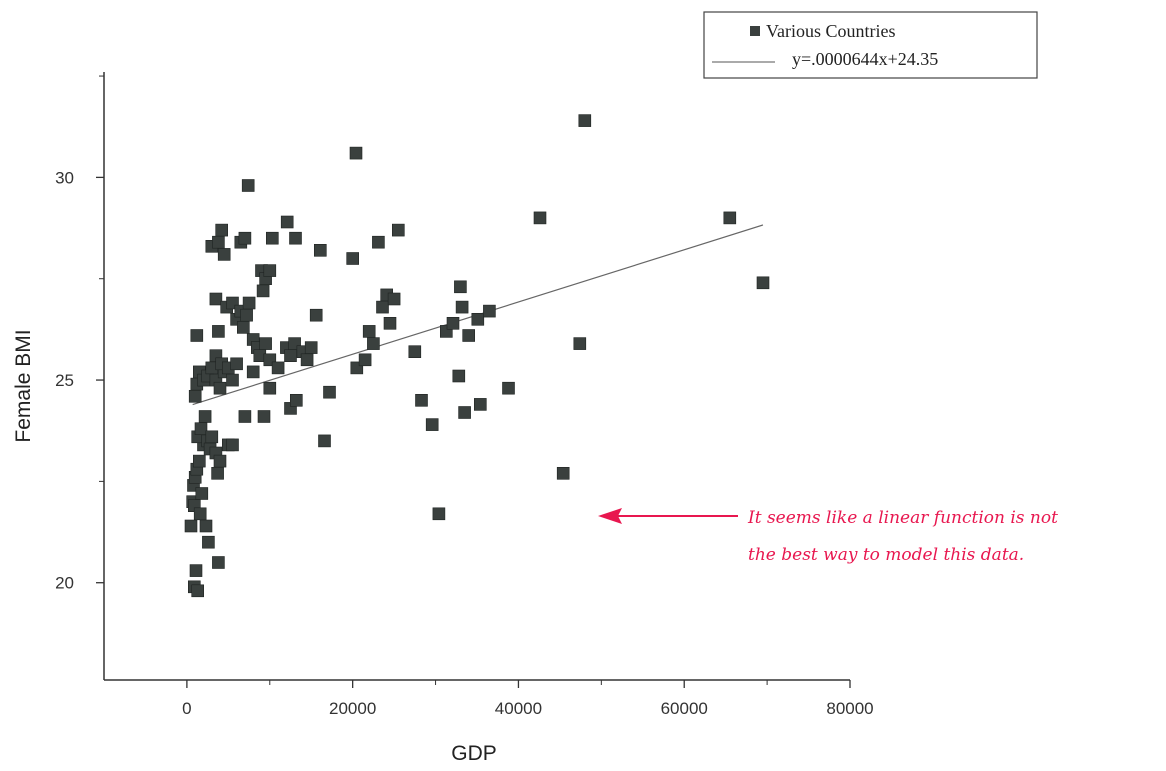 The height and width of the screenshot is (771, 1166). Describe the element at coordinates (684, 708) in the screenshot. I see `x-tick-label: 60000` at that location.